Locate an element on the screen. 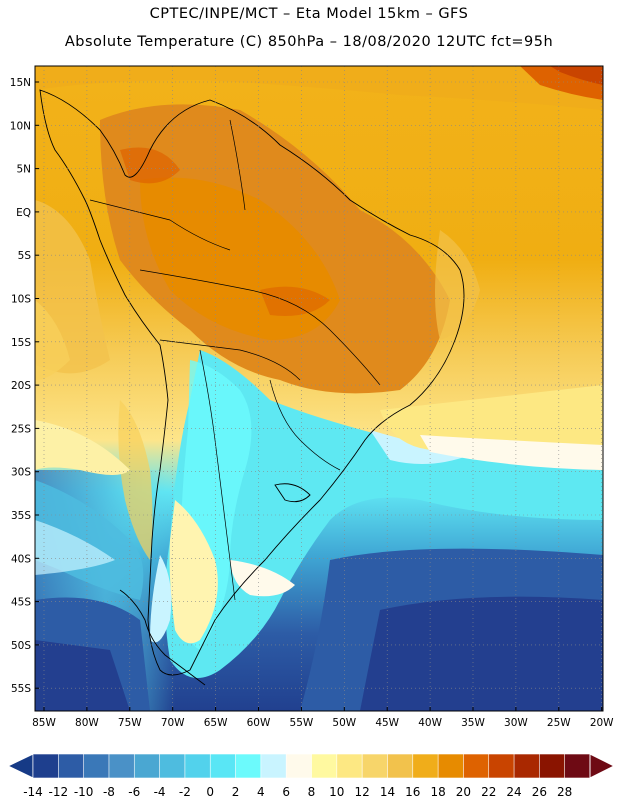 This screenshot has width=618, height=800. lon-label: 85W is located at coordinates (44, 723).